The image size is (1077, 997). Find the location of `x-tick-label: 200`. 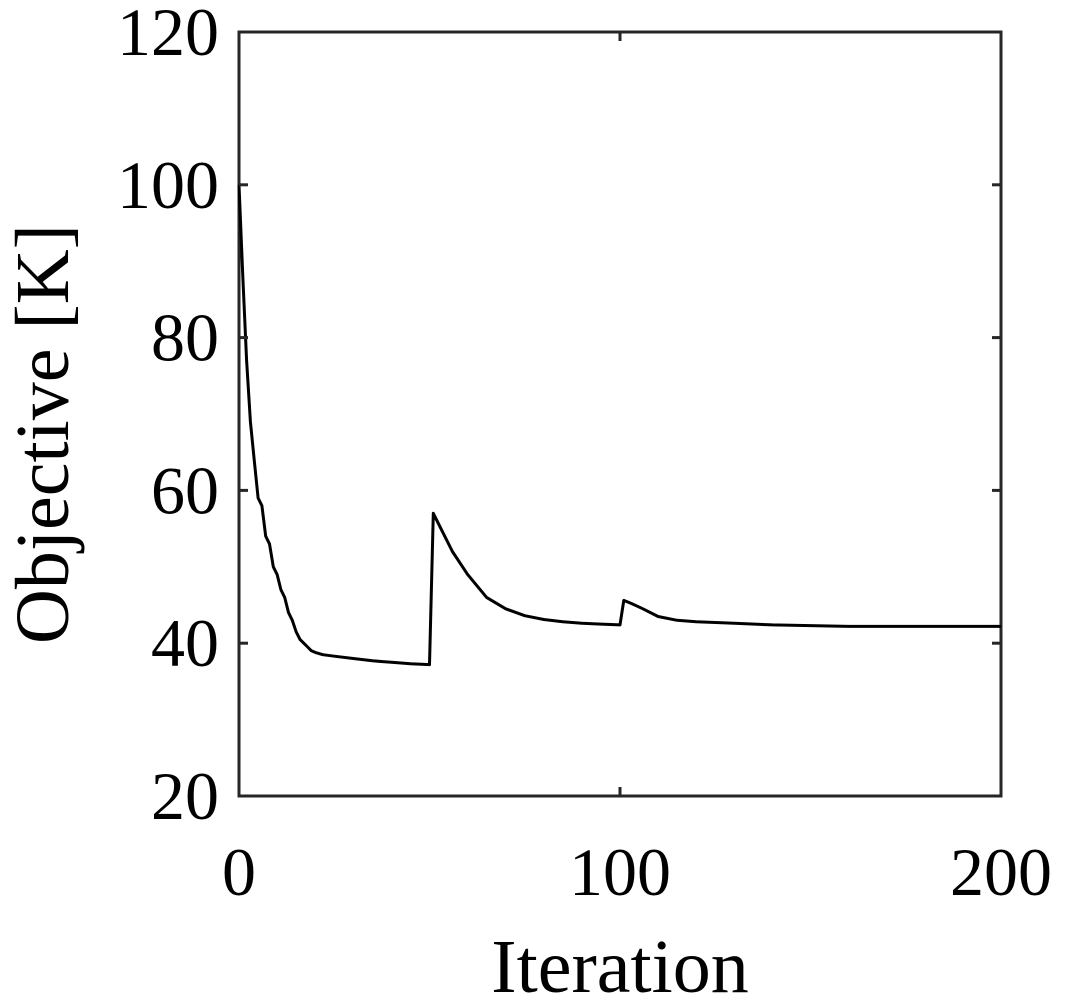

x-tick-label: 200 is located at coordinates (1001, 872).